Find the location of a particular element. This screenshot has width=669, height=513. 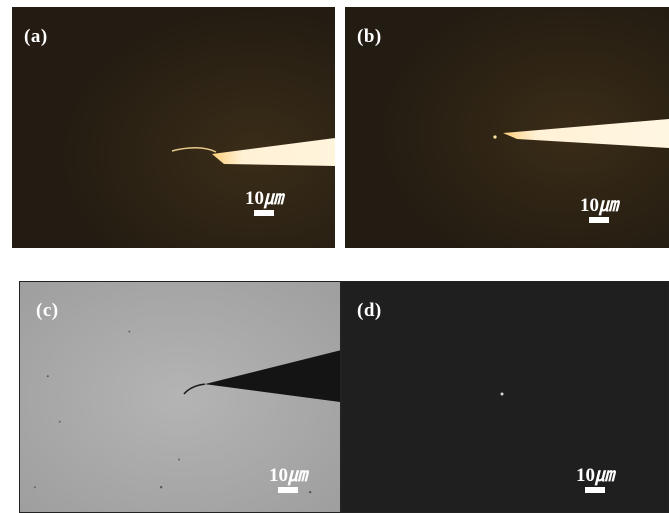

panel-label-a: (a) is located at coordinates (36, 36).